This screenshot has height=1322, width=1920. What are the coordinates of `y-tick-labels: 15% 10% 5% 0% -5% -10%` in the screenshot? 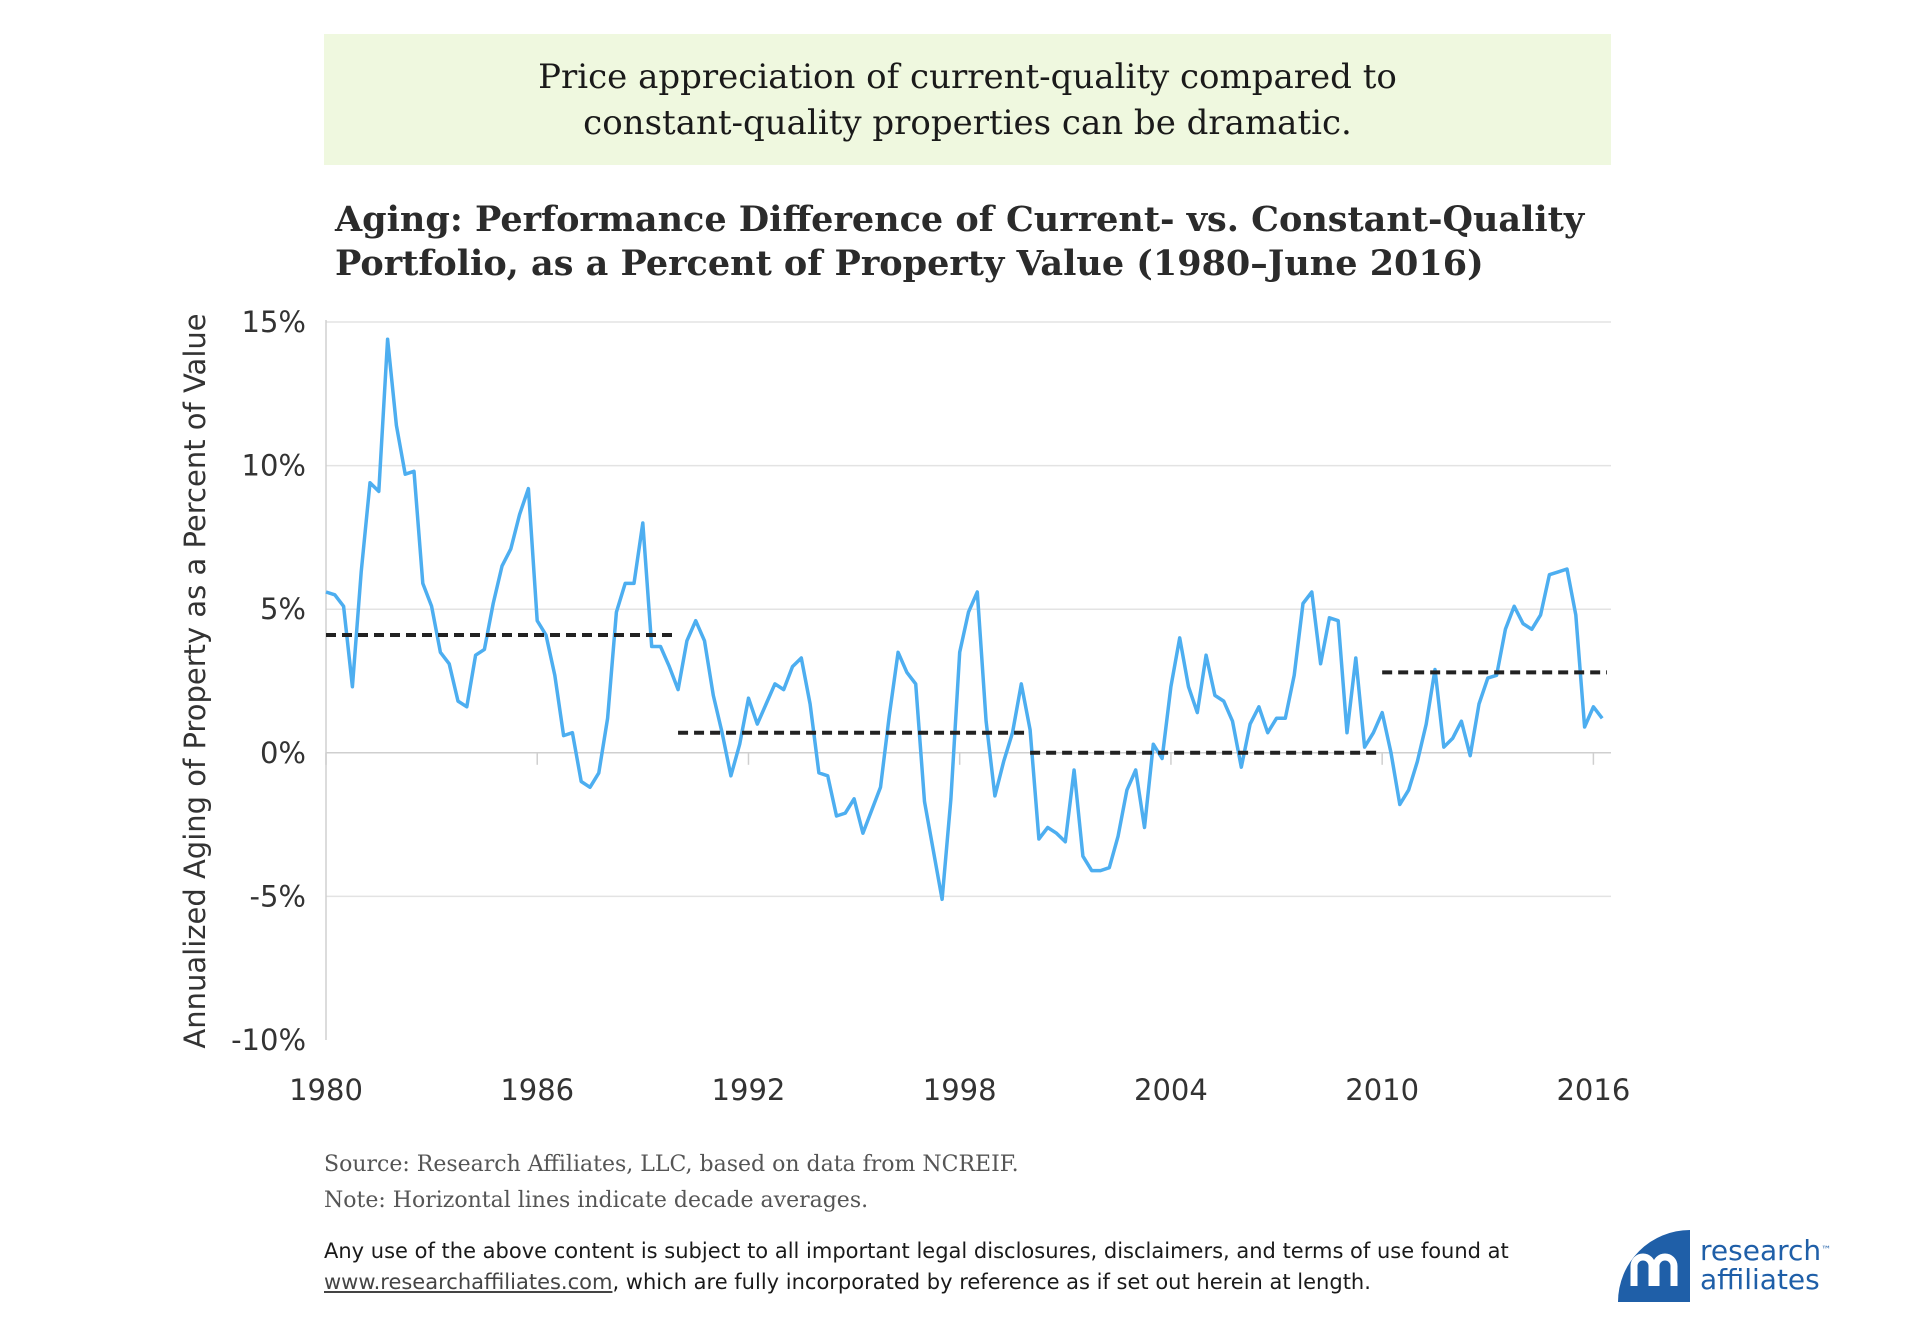 It's located at (268, 681).